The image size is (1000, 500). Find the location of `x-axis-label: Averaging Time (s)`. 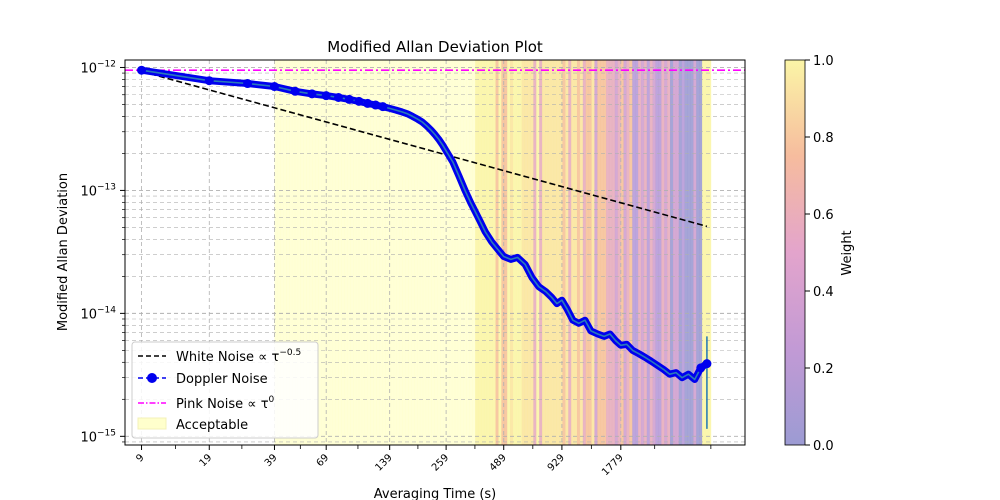

x-axis-label: Averaging Time (s) is located at coordinates (435, 493).